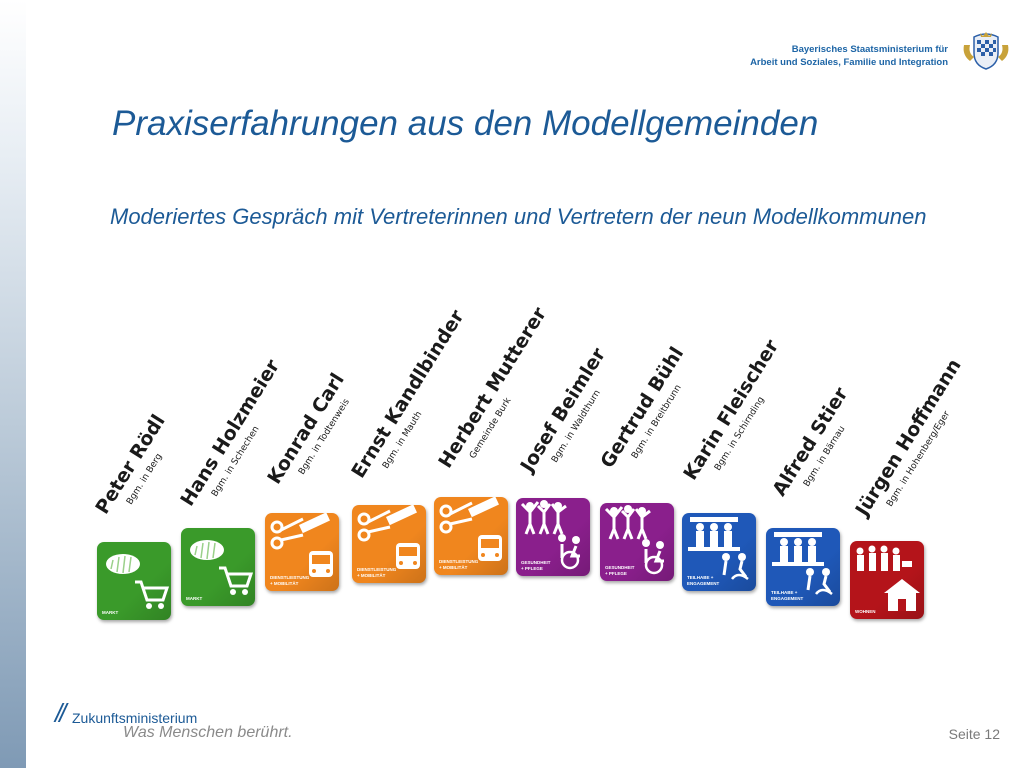  I want to click on bavarian-crest-icon, so click(986, 51).